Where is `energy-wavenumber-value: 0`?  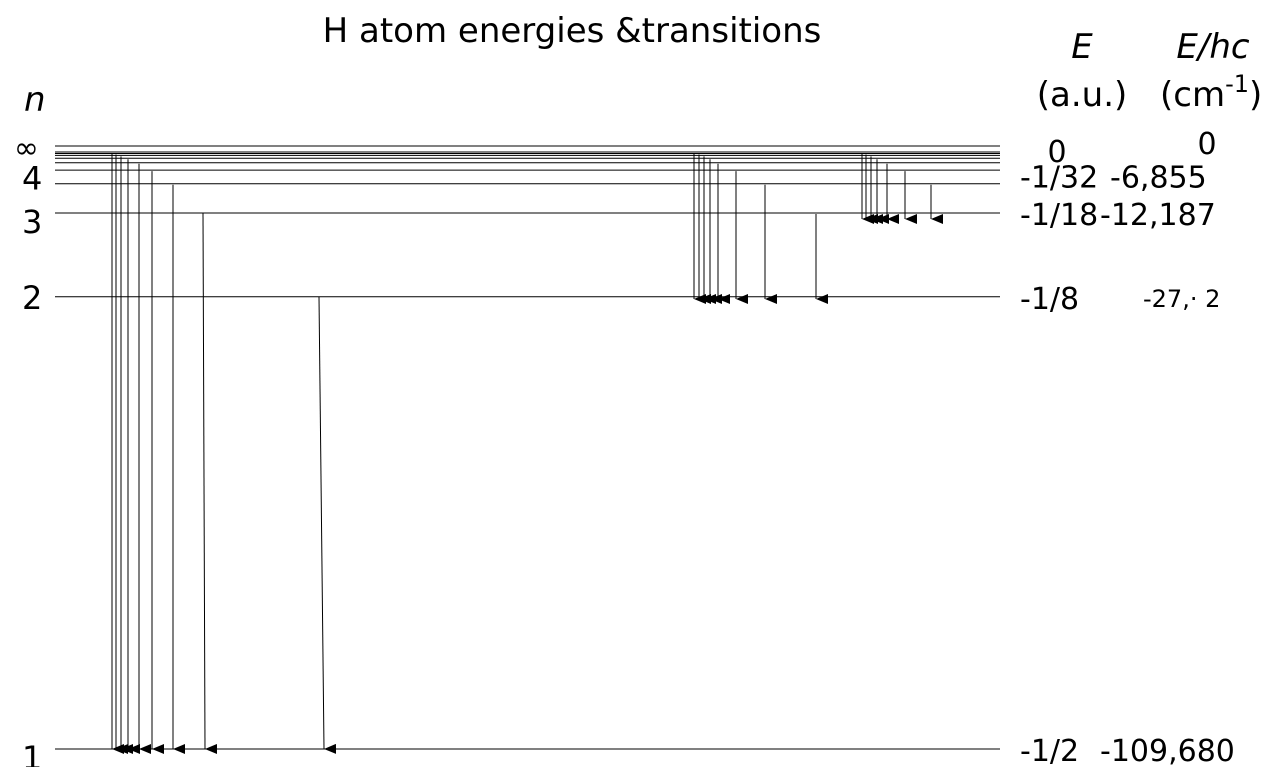
energy-wavenumber-value: 0 is located at coordinates (1206, 144).